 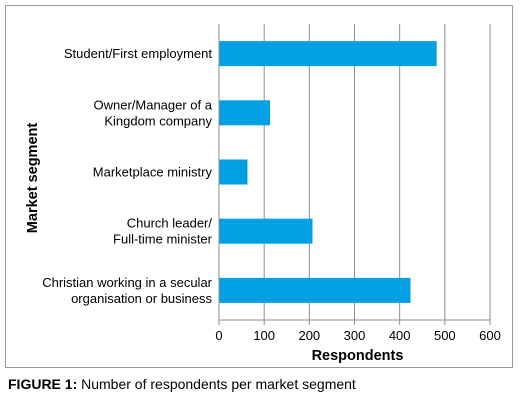 I want to click on category-label: Church leader/, so click(x=170, y=223).